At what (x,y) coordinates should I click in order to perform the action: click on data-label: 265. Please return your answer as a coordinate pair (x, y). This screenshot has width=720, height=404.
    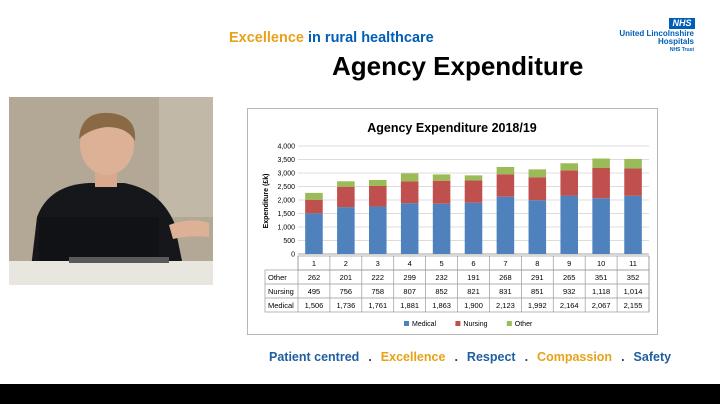
    Looking at the image, I should click on (569, 277).